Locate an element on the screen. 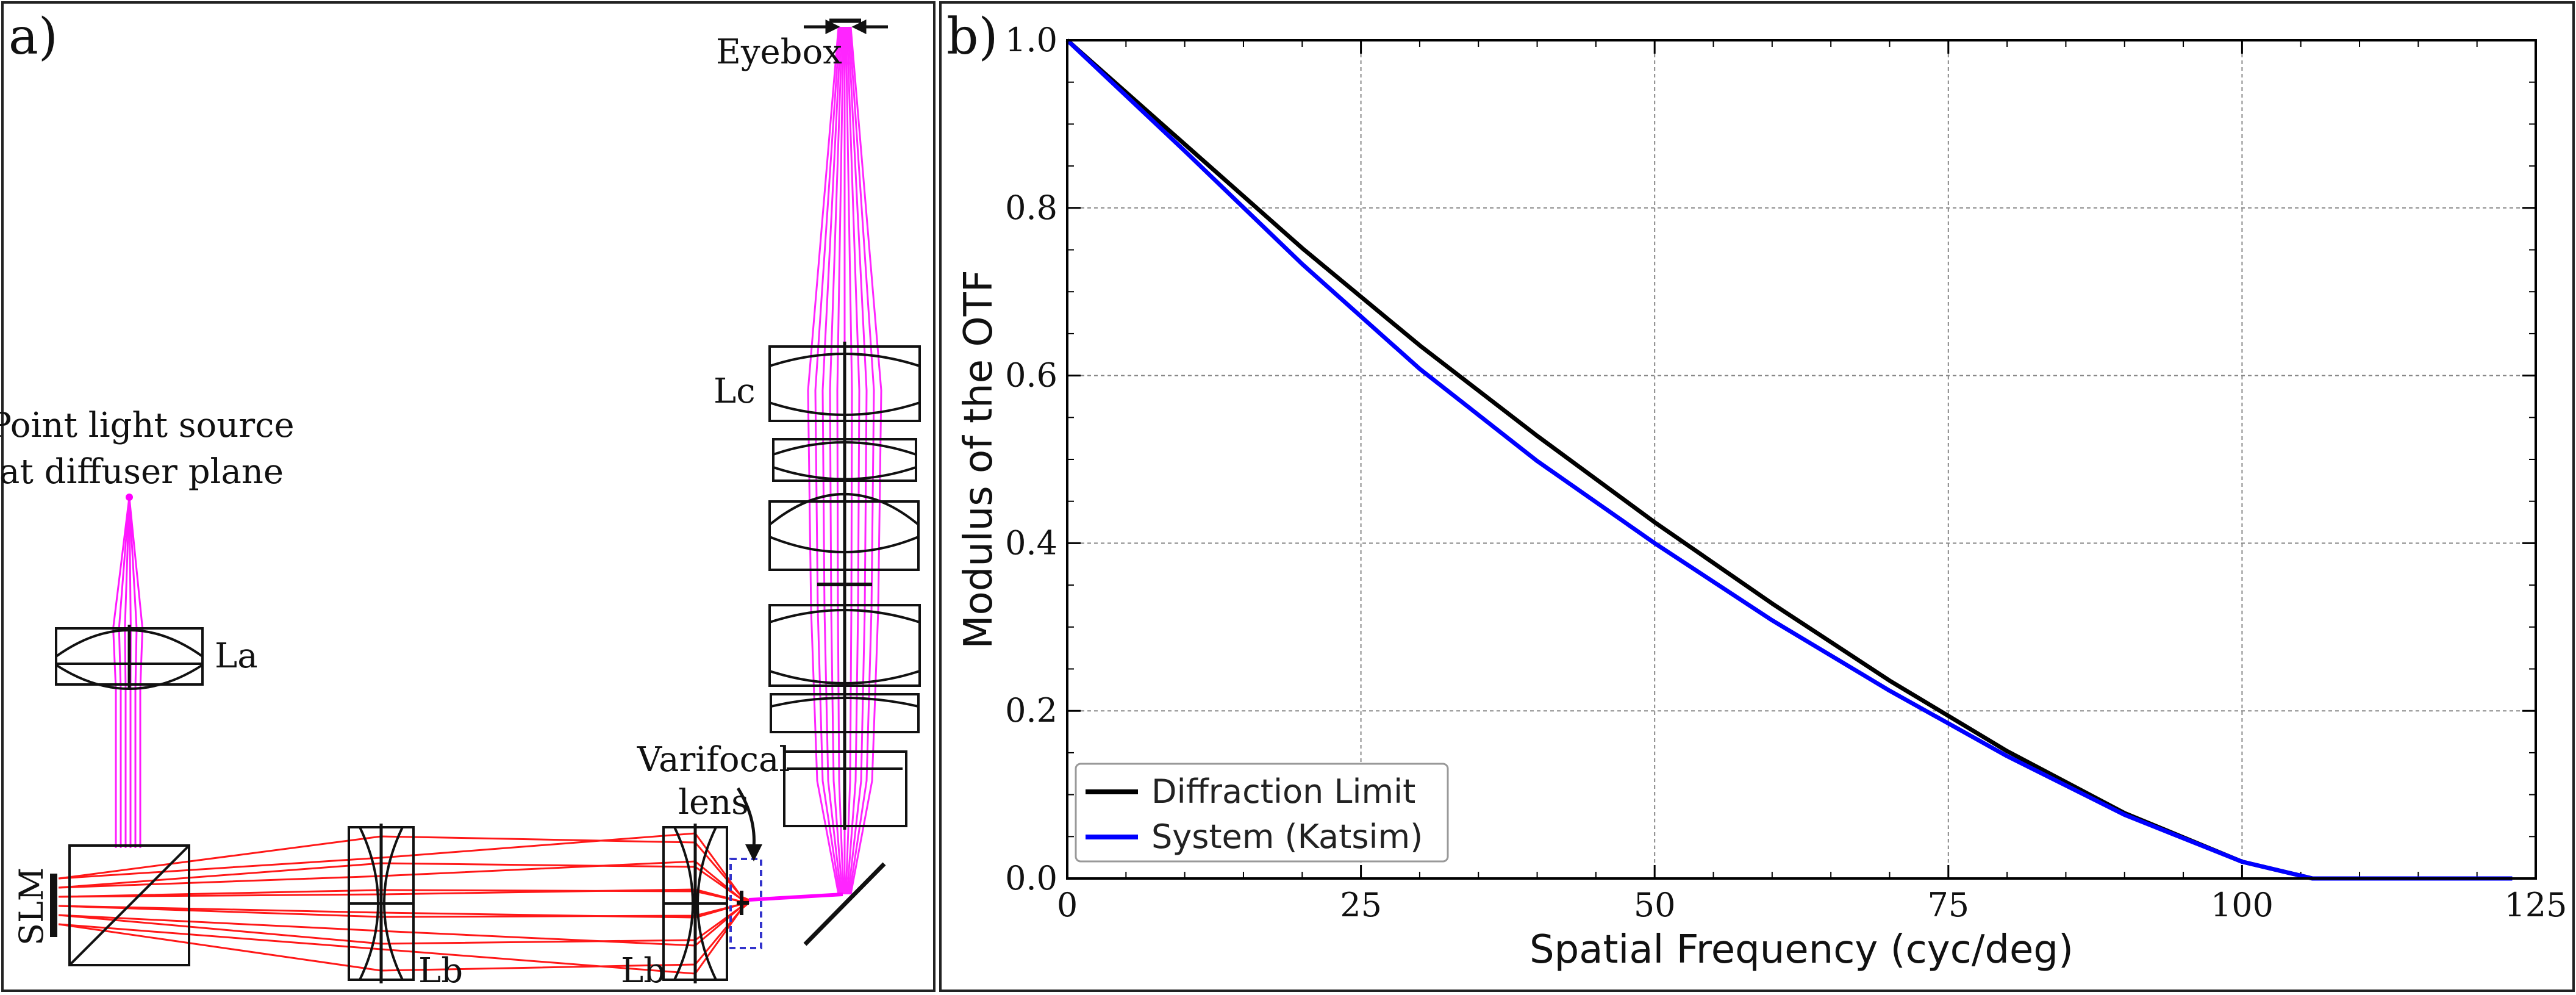 The width and height of the screenshot is (2576, 995). eyebox-label: Eyebox is located at coordinates (779, 52).